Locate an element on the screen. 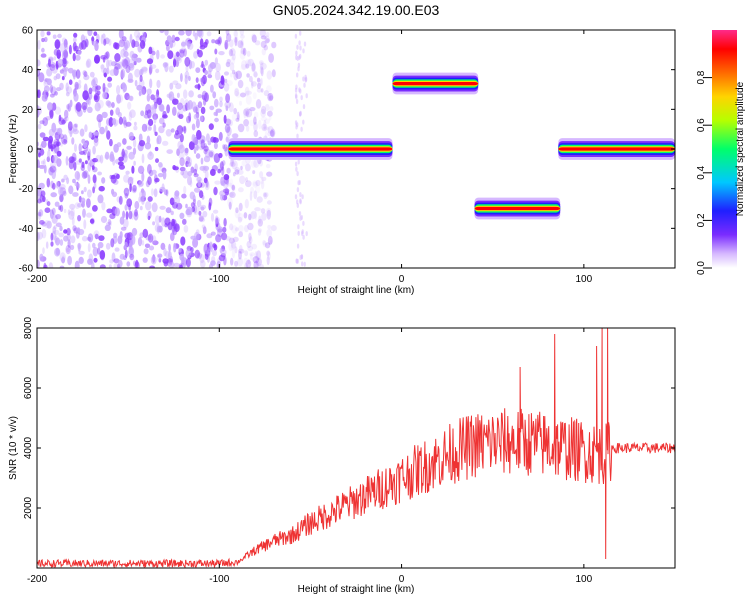 This screenshot has width=750, height=600. y-tick-label: 20 is located at coordinates (28, 110).